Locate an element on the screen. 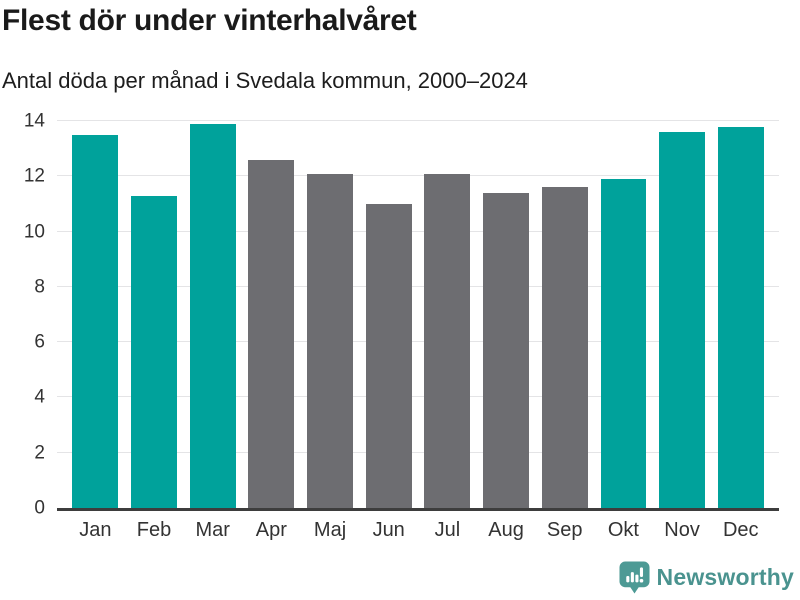 The image size is (800, 600). bar-dec is located at coordinates (740, 317).